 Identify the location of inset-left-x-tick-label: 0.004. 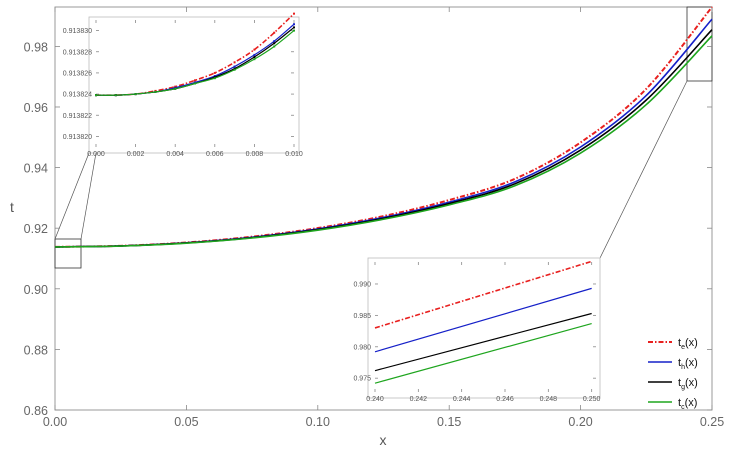
(175, 154).